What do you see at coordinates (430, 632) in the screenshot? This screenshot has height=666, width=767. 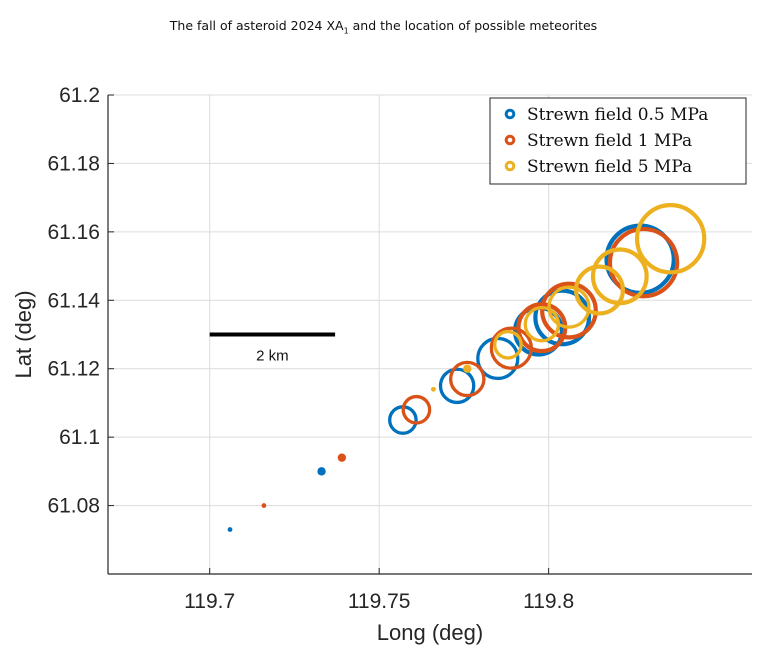 I see `x-axis-label: Long (deg)` at bounding box center [430, 632].